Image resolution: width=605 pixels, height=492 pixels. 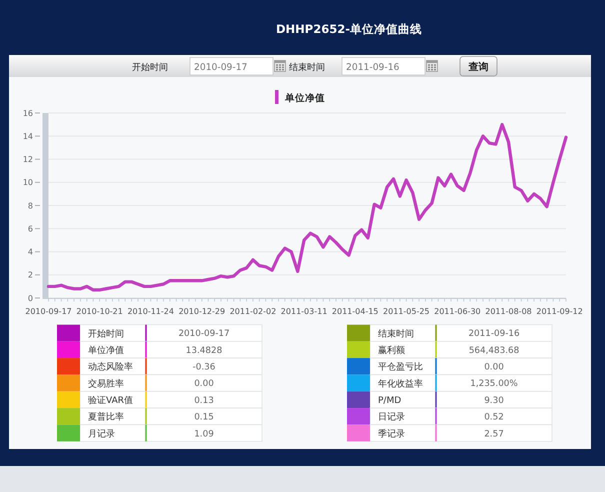 I want to click on text: 9.30, so click(x=494, y=401).